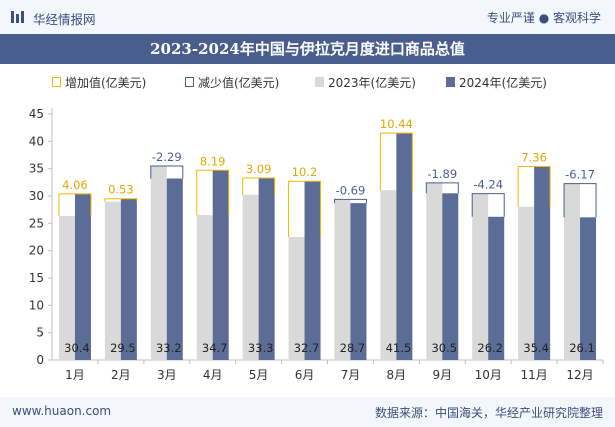 The image size is (615, 427). Describe the element at coordinates (239, 83) in the screenshot. I see `legend-label-decrease: 减少值(亿美元)` at that location.